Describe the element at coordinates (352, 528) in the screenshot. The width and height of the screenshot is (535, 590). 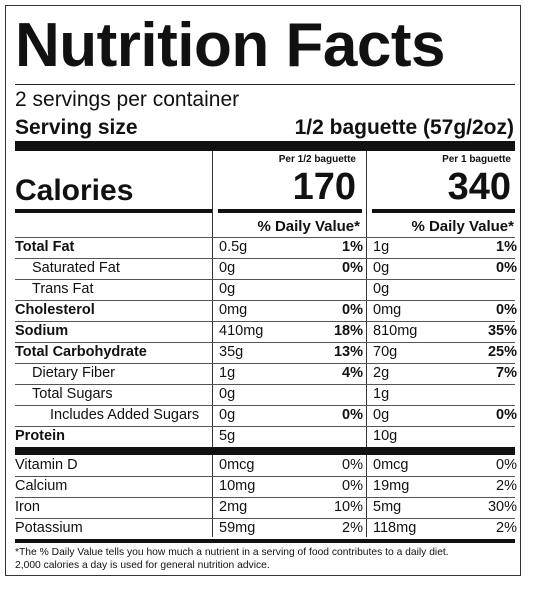
I see `dv-half: 2%` at that location.